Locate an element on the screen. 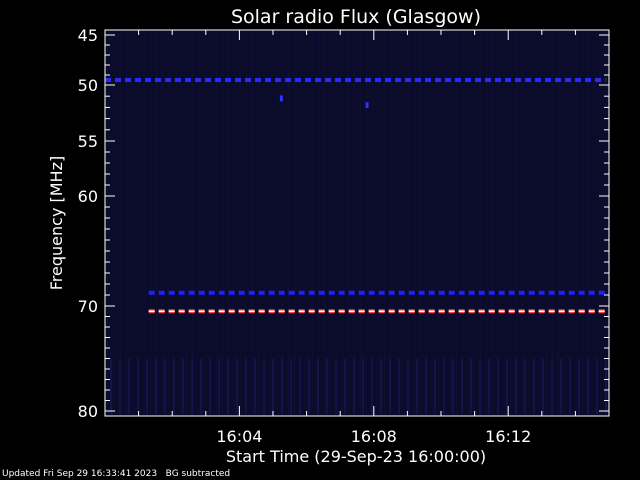  footer-note: BG subtracted is located at coordinates (198, 474).